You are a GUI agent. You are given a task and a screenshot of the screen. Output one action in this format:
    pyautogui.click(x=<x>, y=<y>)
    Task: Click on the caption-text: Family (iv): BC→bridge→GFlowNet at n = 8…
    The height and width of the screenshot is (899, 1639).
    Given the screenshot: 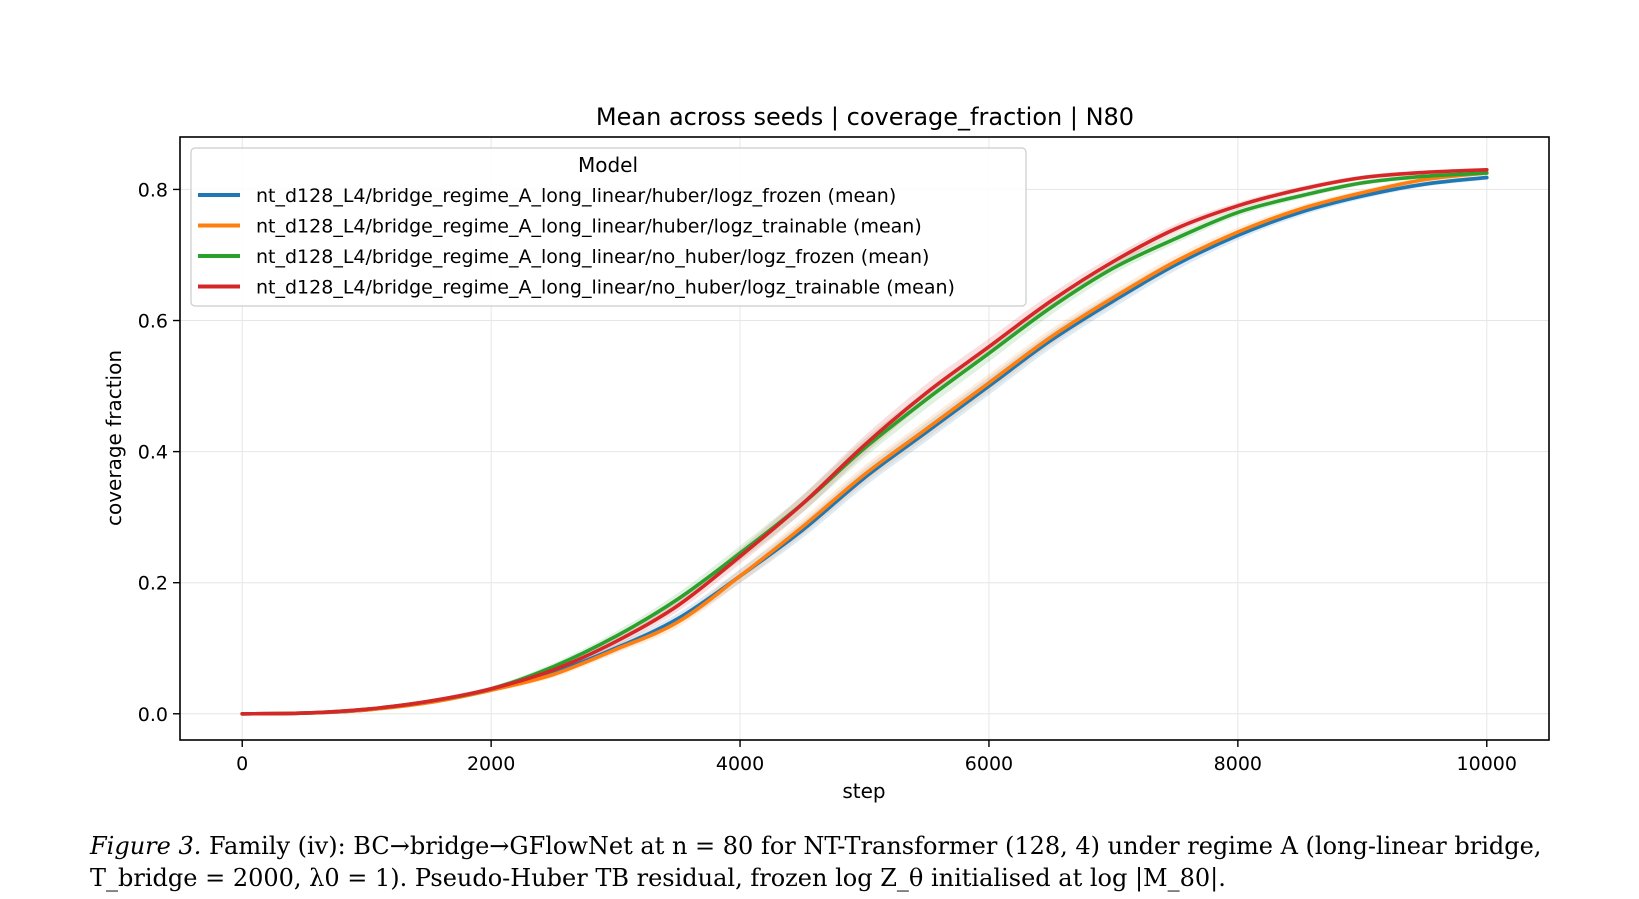 What is the action you would take?
    pyautogui.click(x=816, y=862)
    